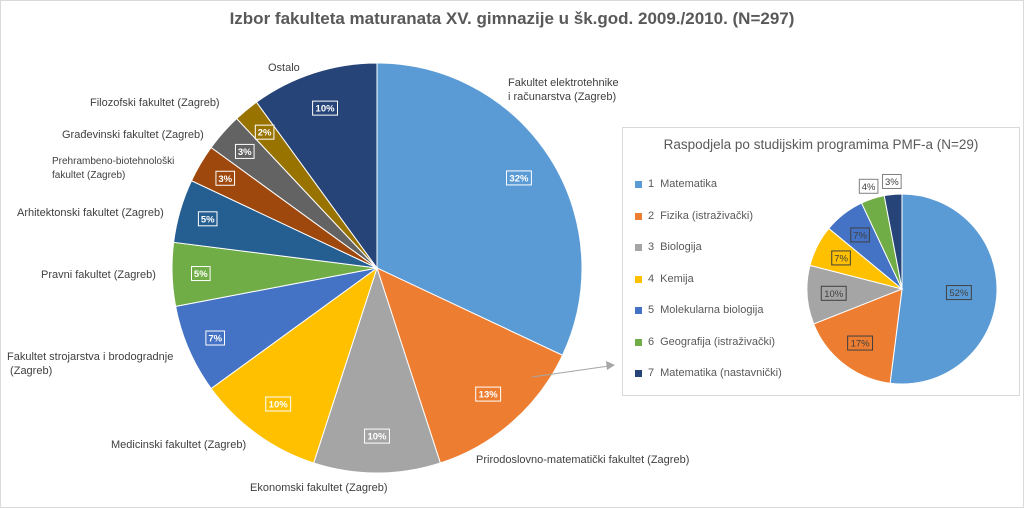 The width and height of the screenshot is (1024, 508). Describe the element at coordinates (651, 247) in the screenshot. I see `legend-index: 3` at that location.